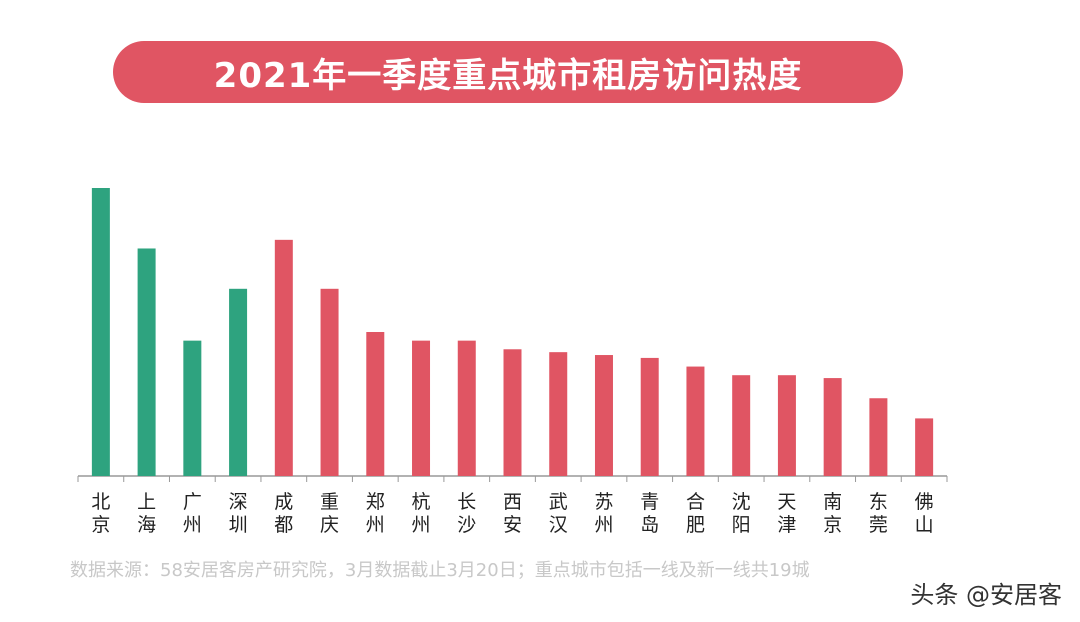 The height and width of the screenshot is (622, 1080). What do you see at coordinates (100, 502) in the screenshot?
I see `x-tick-label-0-0: 北` at bounding box center [100, 502].